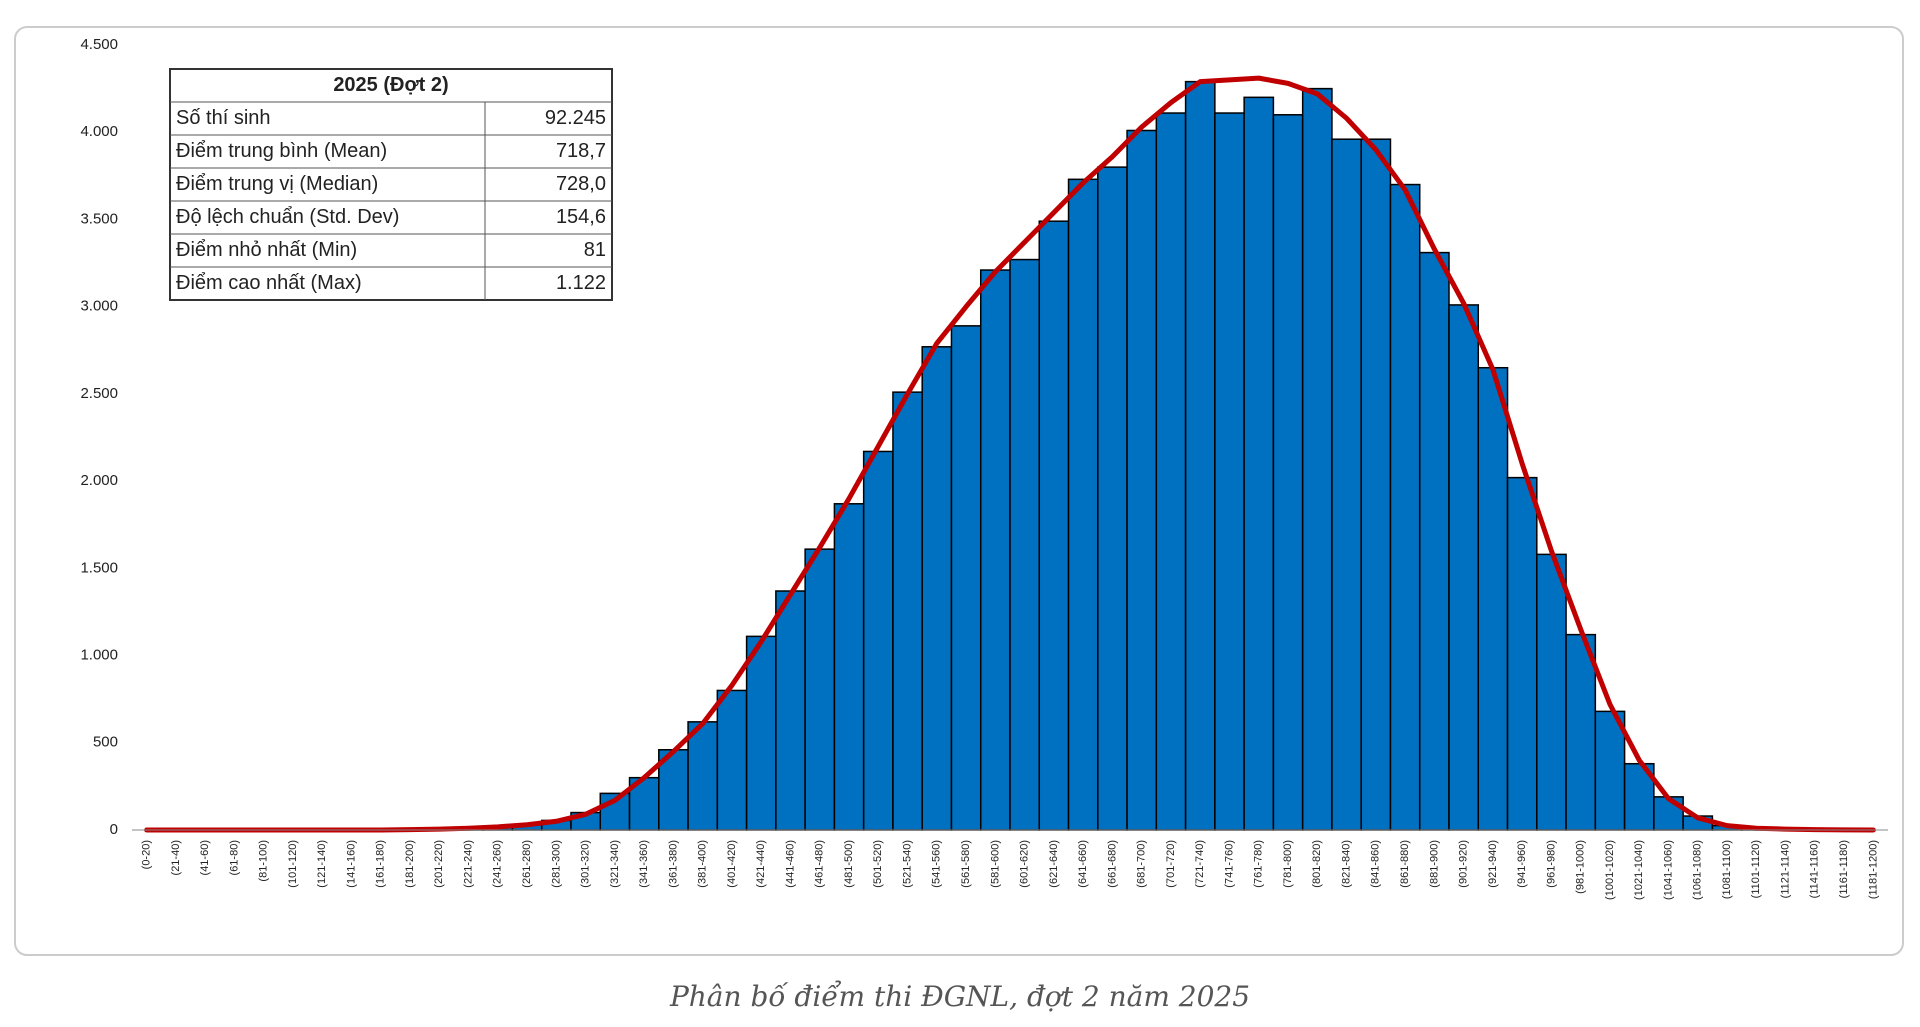  I want to click on x-tick-label: (541-560), so click(937, 864).